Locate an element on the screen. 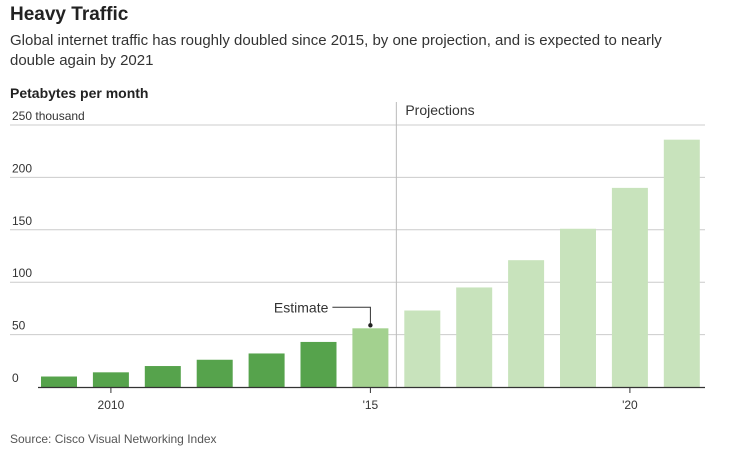 The height and width of the screenshot is (461, 736). y-tick-label: 250 thousand is located at coordinates (48, 116).